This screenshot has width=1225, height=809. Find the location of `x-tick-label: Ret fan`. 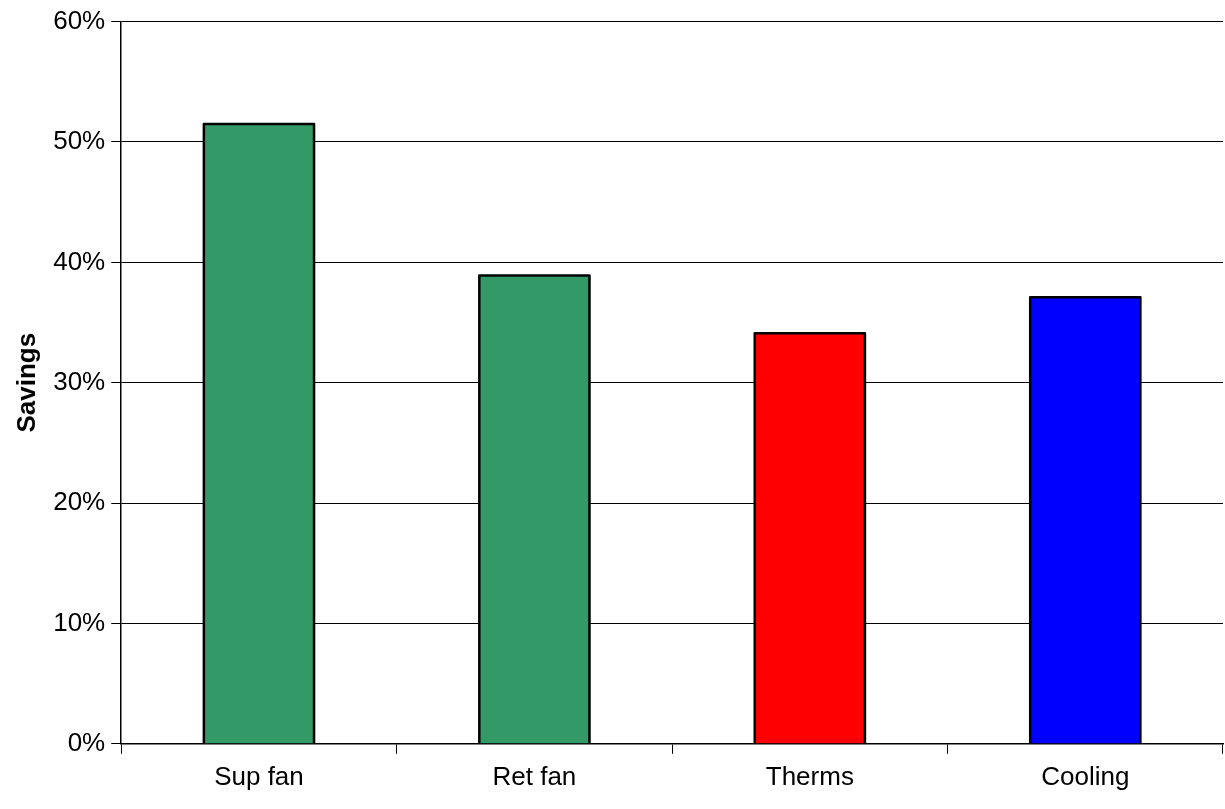

x-tick-label: Ret fan is located at coordinates (534, 775).